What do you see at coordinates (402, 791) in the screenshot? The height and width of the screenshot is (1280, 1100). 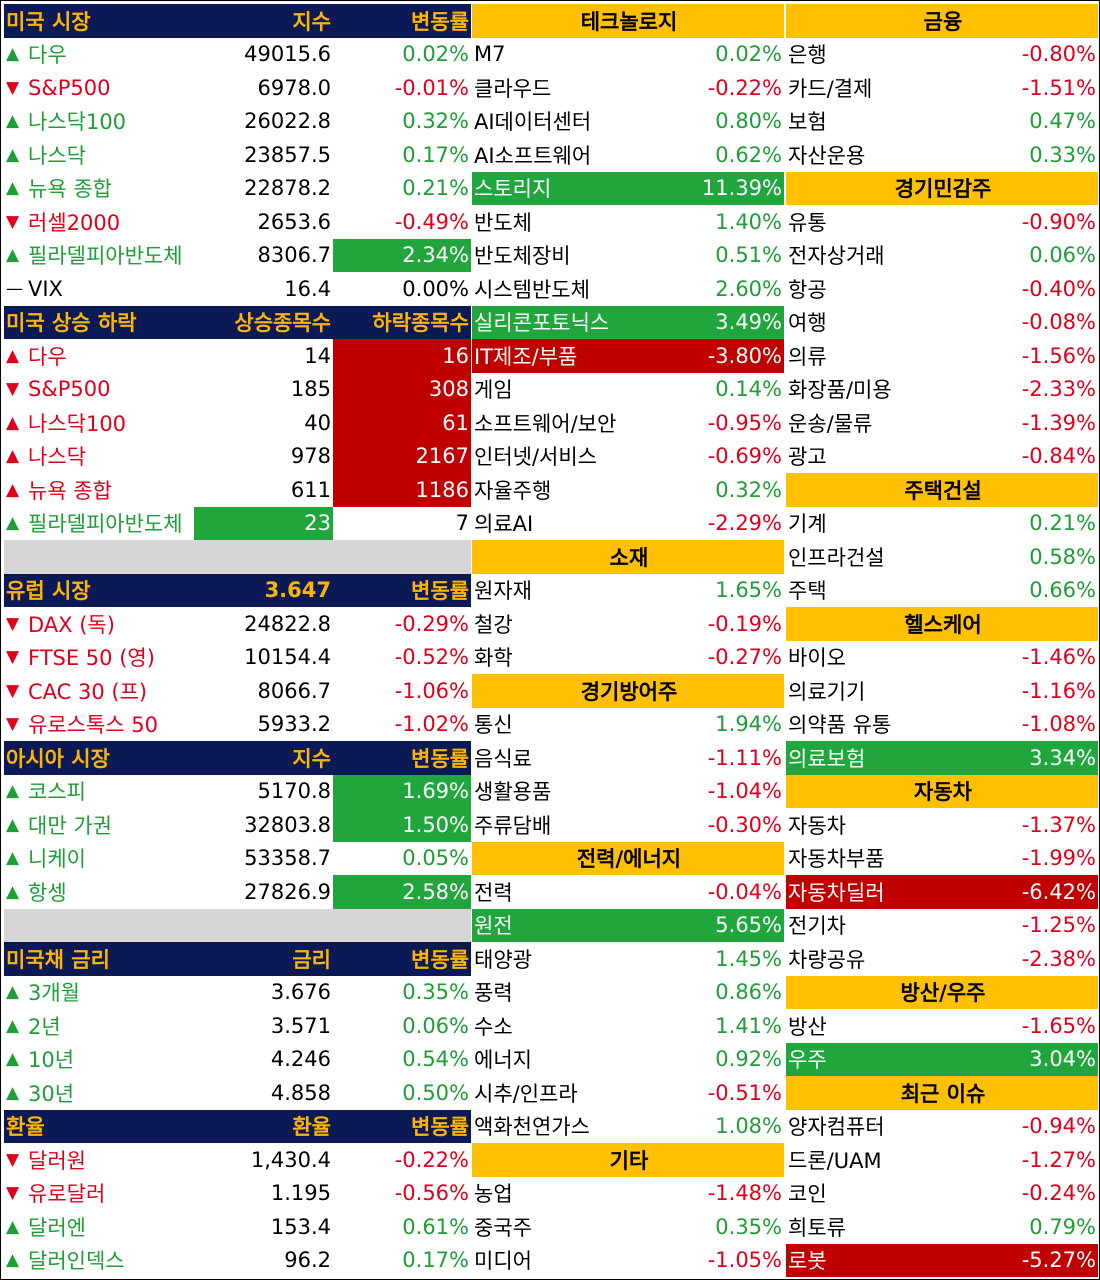 I see `change-rate: 1.69%` at bounding box center [402, 791].